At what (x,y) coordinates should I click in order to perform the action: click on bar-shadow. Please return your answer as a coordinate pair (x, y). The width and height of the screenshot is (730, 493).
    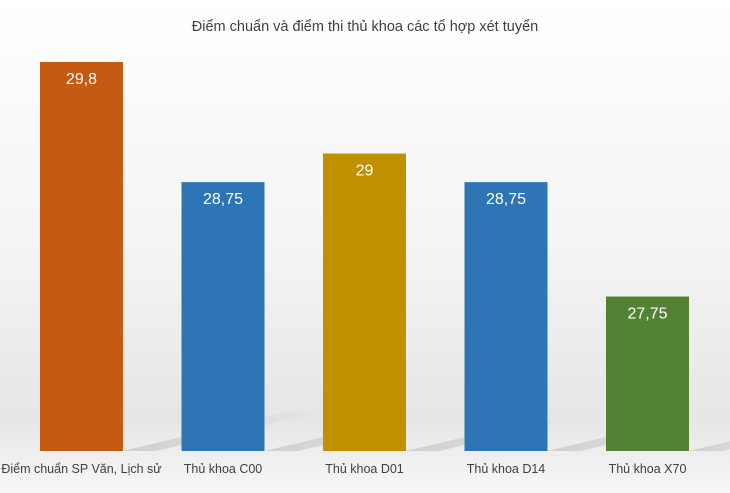
    Looking at the image, I should click on (709, 446).